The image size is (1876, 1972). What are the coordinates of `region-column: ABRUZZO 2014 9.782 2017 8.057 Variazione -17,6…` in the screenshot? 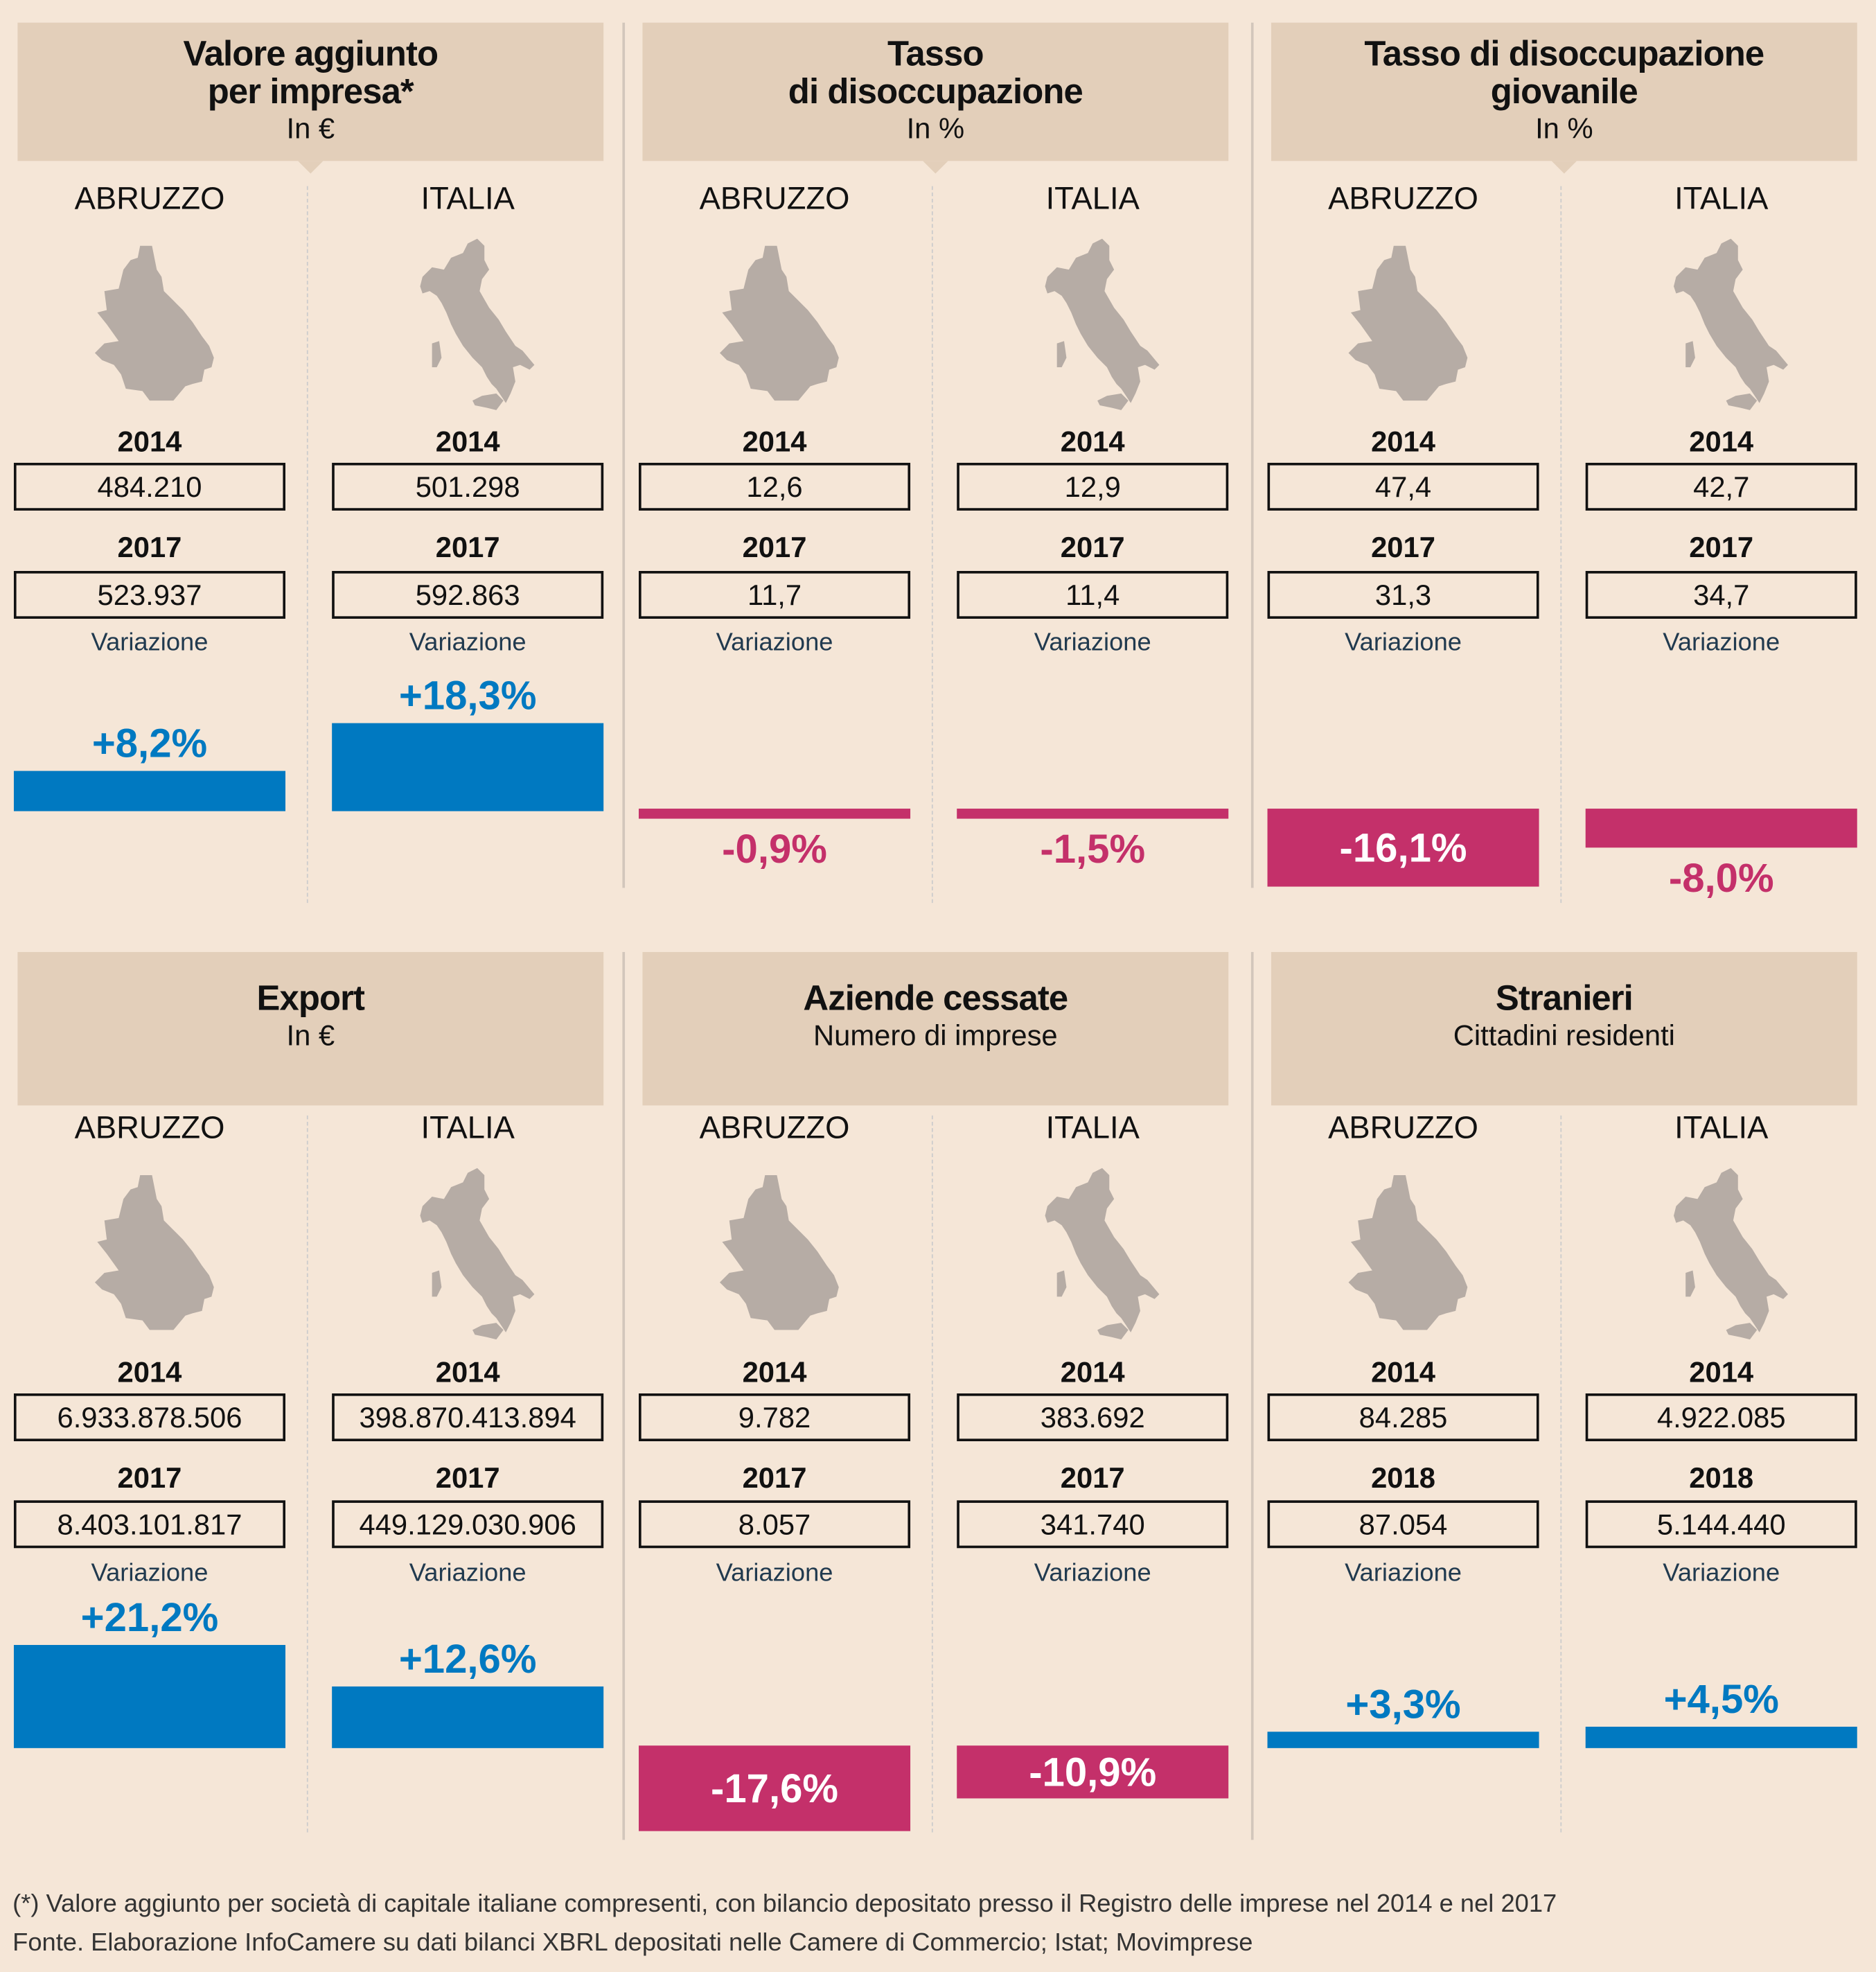 It's located at (775, 1392).